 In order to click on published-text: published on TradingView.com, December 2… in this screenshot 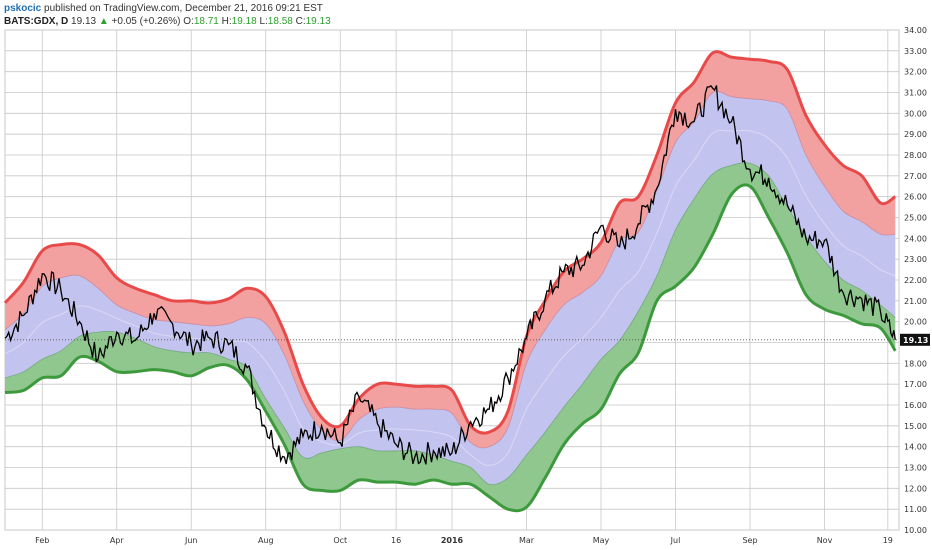, I will do `click(183, 8)`.